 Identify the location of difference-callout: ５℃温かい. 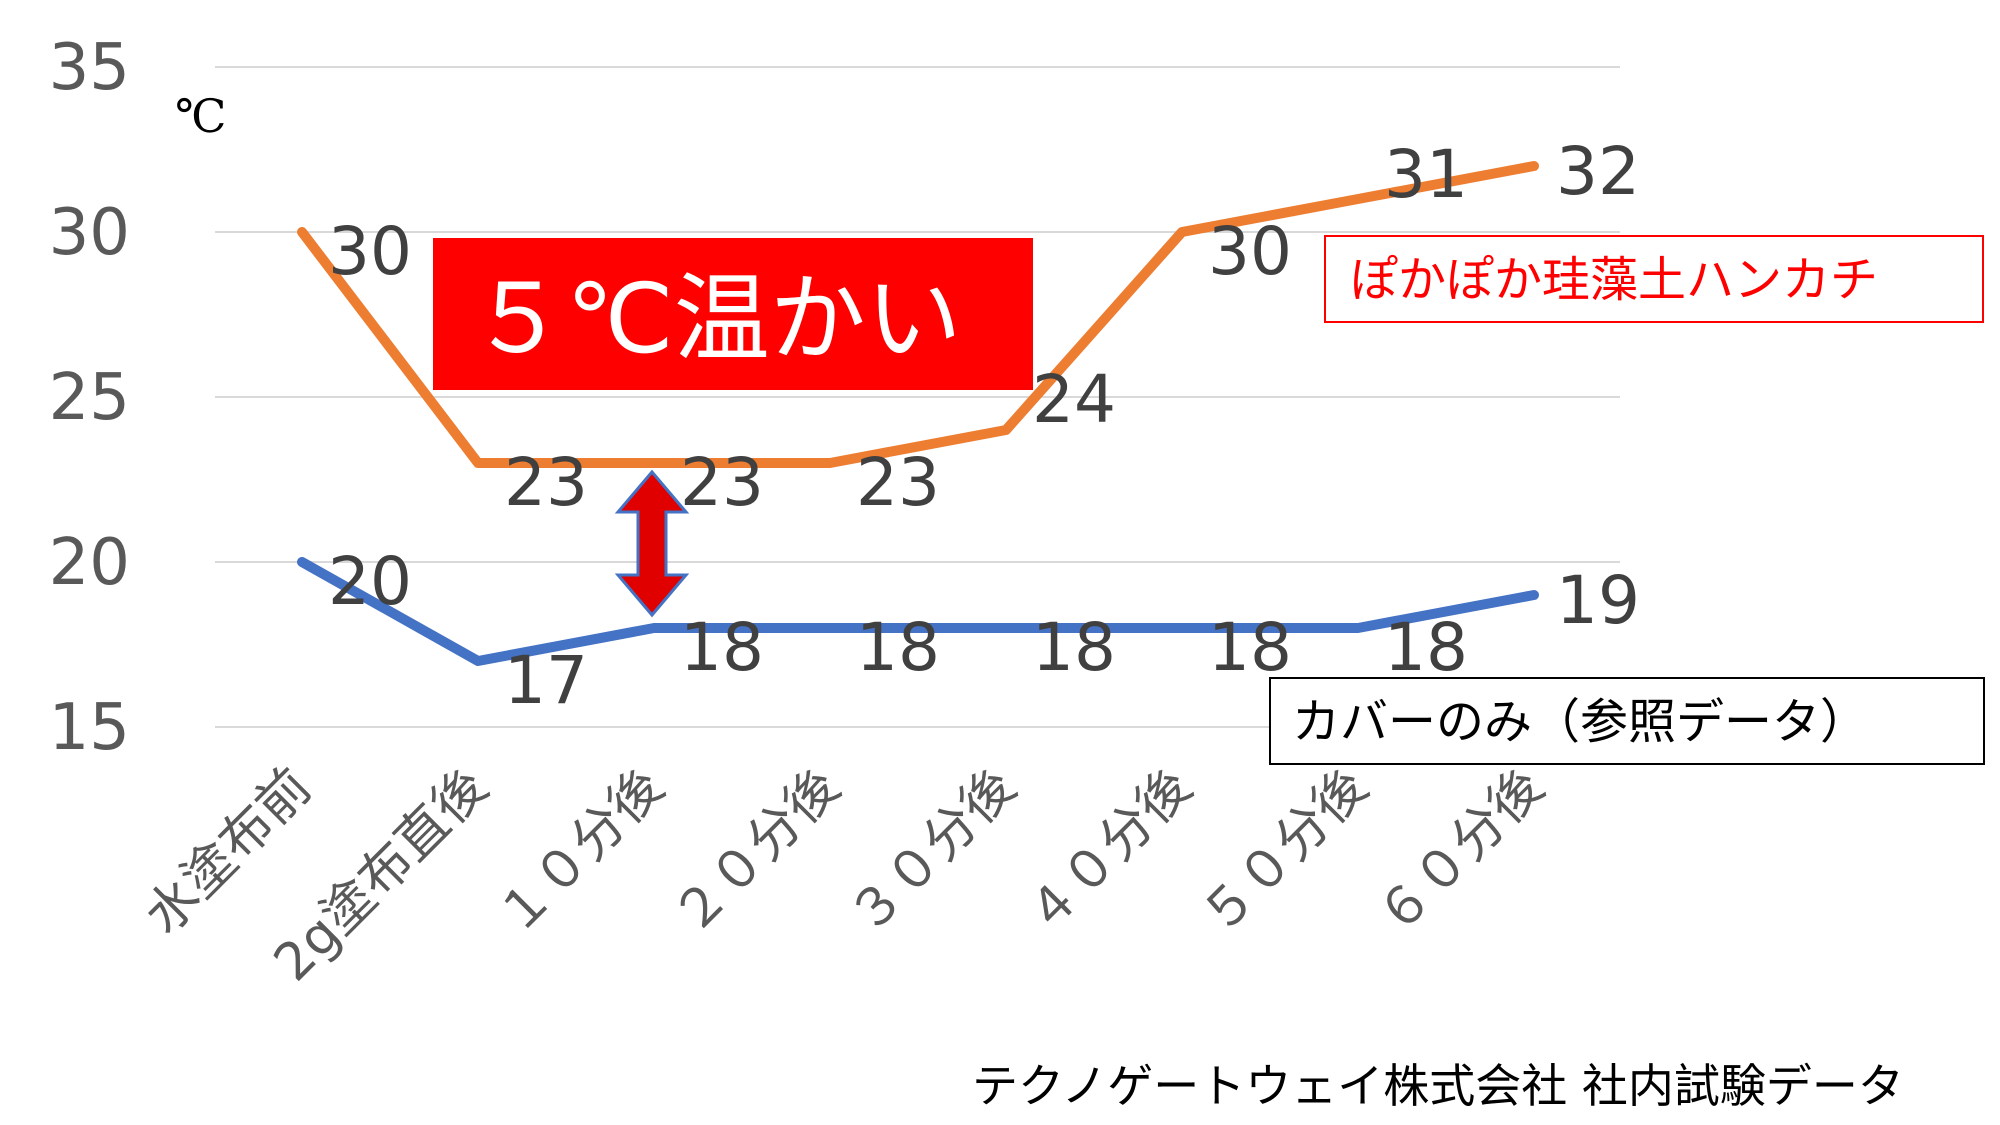
(733, 314).